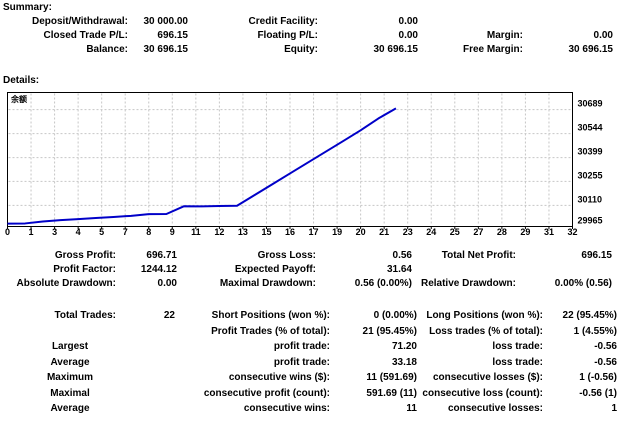 This screenshot has width=620, height=421. What do you see at coordinates (468, 283) in the screenshot?
I see `stat-label: Relative Drawdown:` at bounding box center [468, 283].